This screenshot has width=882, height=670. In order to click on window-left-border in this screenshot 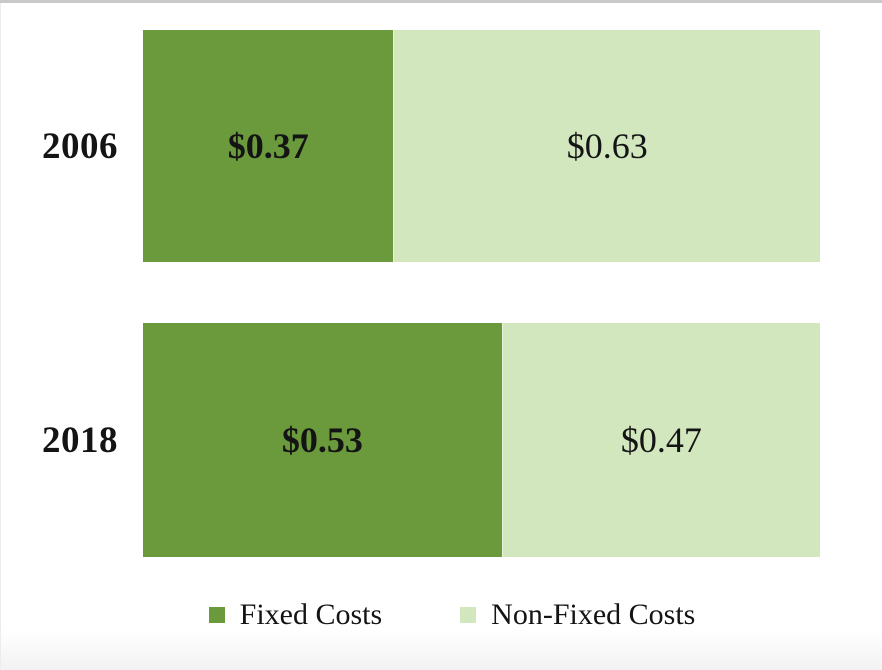, I will do `click(0, 336)`.